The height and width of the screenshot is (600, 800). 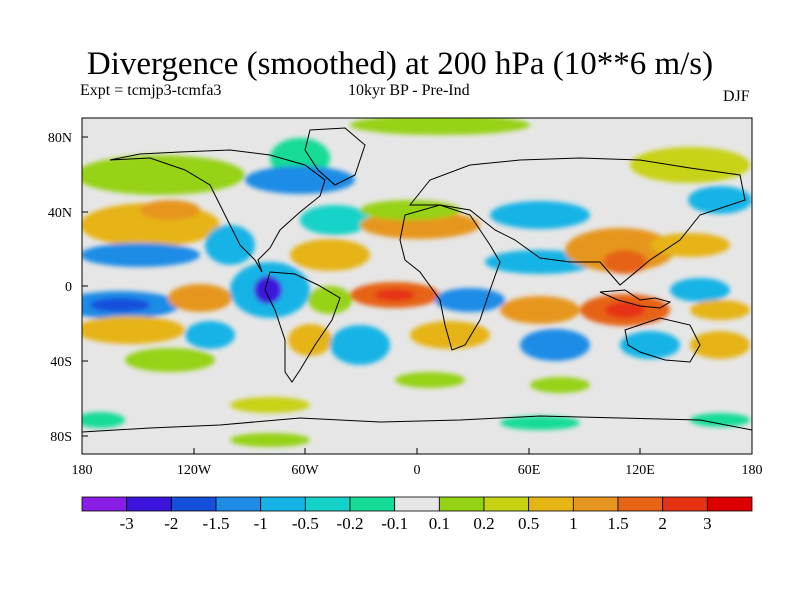 I want to click on lon-tick: 120W, so click(x=194, y=463).